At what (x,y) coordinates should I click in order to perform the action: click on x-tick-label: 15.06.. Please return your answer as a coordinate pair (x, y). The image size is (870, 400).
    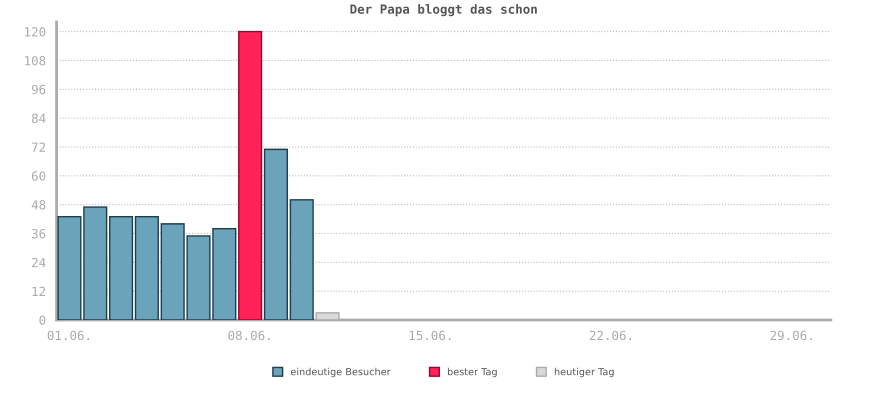
    Looking at the image, I should click on (430, 335).